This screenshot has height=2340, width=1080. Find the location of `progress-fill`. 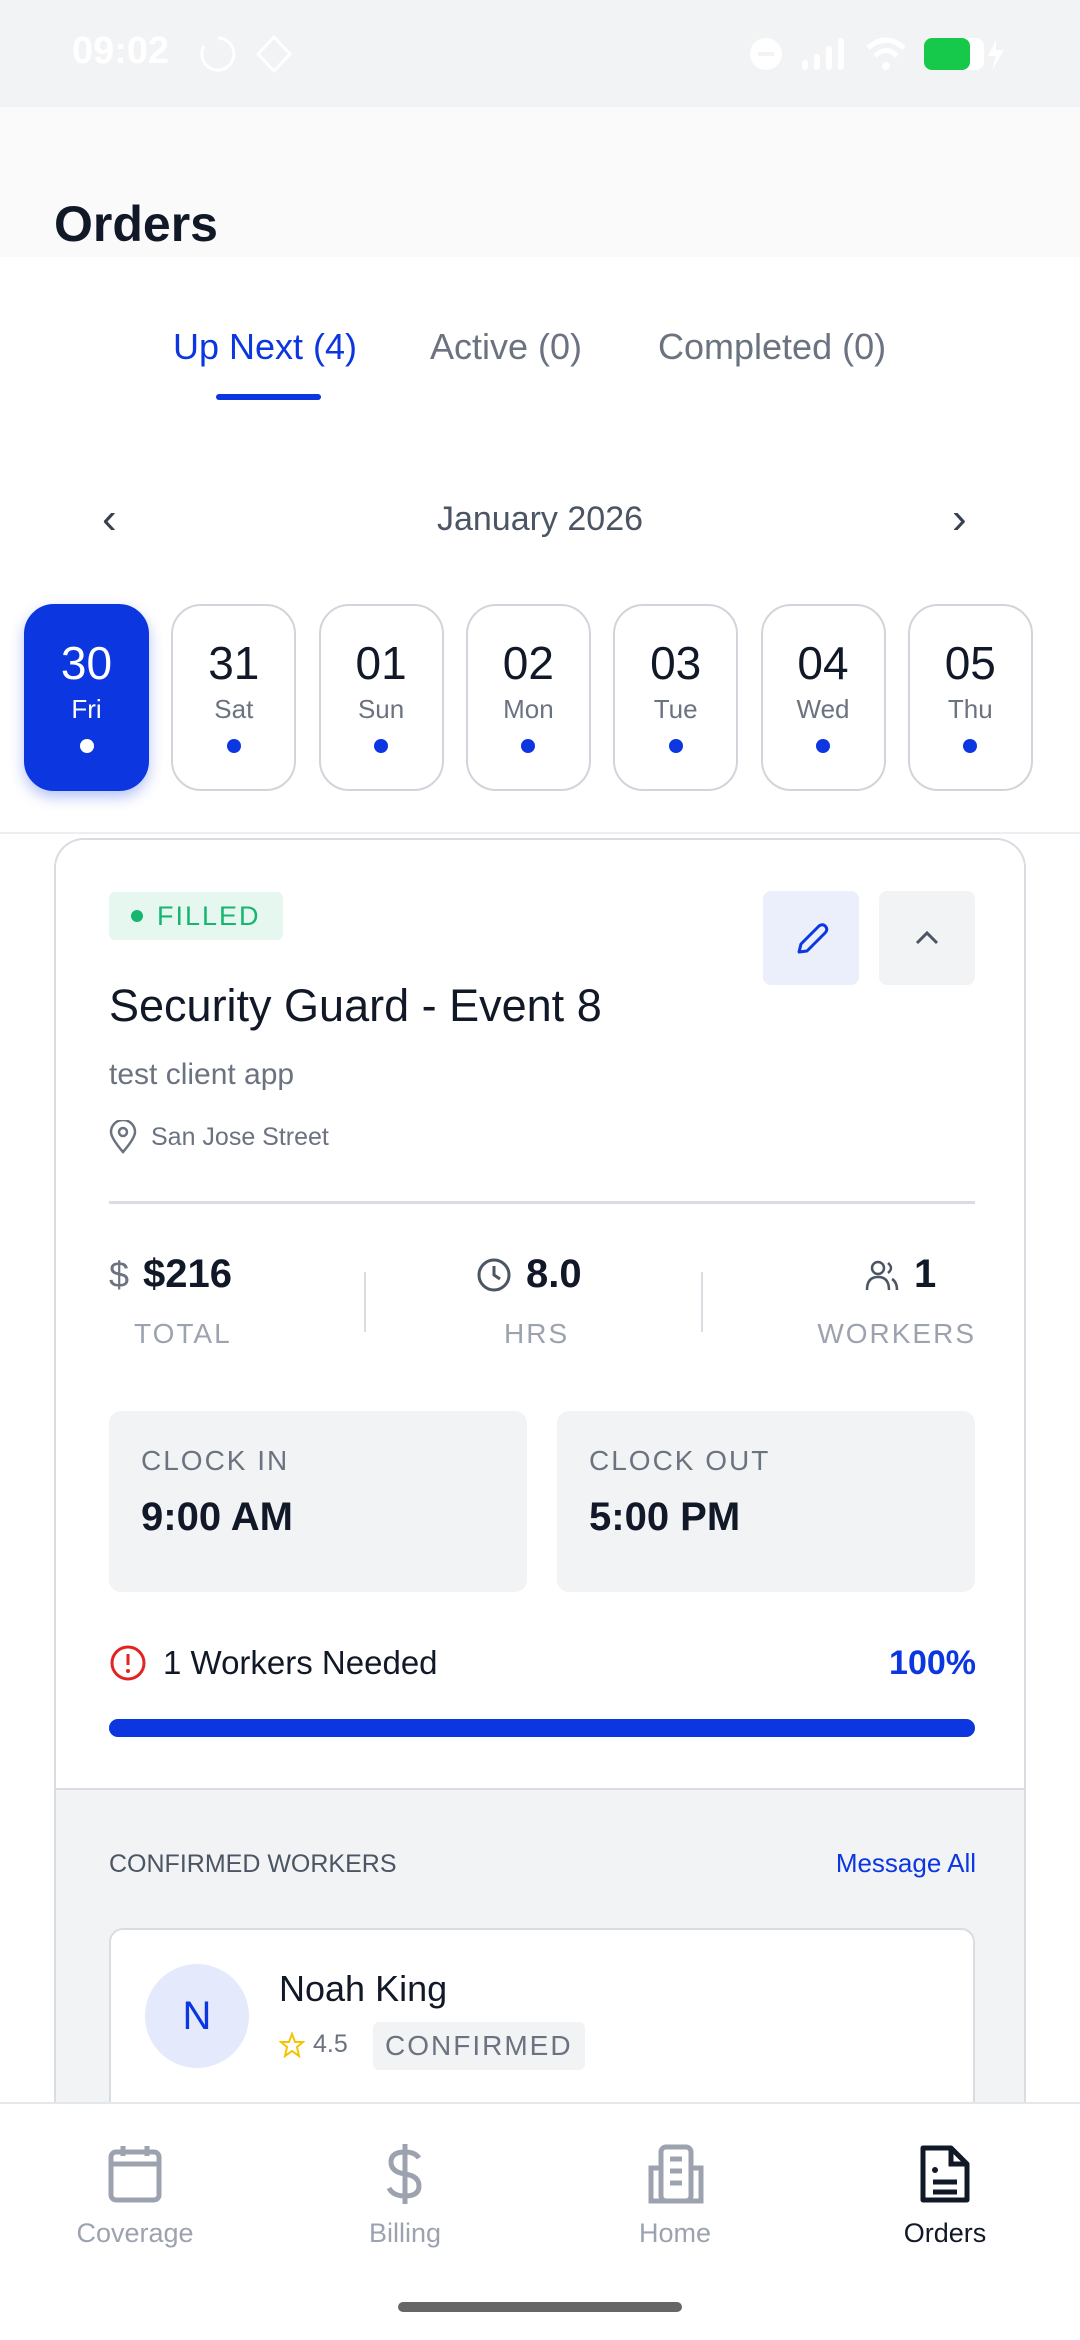

progress-fill is located at coordinates (542, 1728).